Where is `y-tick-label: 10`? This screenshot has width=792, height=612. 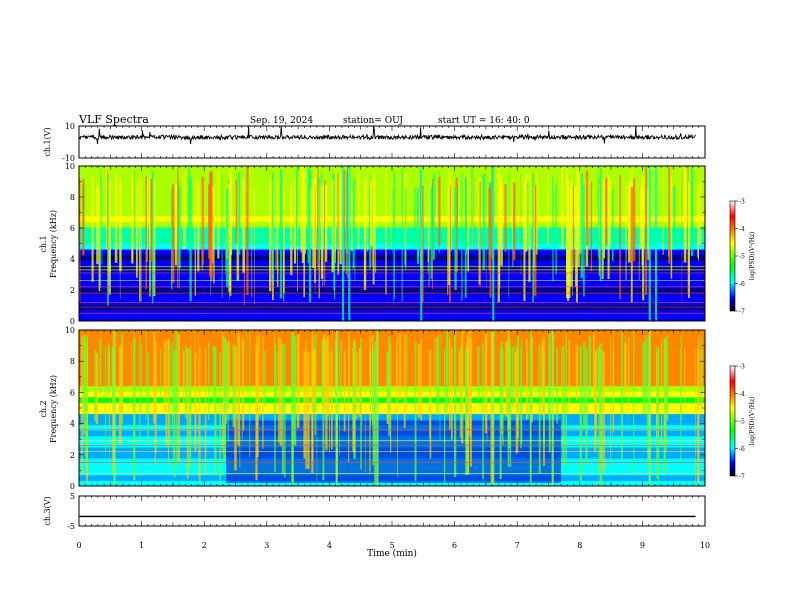
y-tick-label: 10 is located at coordinates (70, 126).